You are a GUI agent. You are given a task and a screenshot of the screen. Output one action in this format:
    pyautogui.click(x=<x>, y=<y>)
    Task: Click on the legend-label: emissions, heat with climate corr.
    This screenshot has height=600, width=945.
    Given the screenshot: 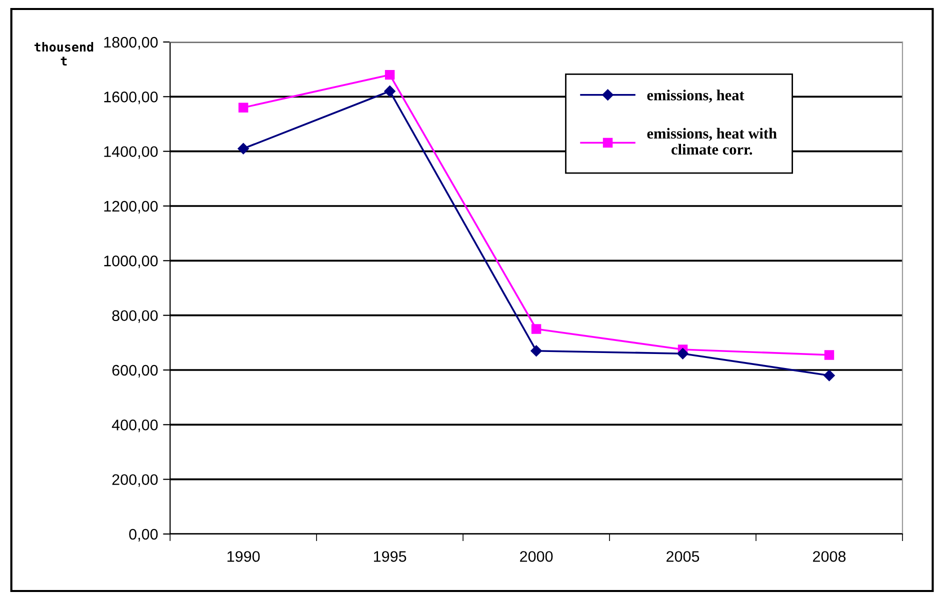 What is the action you would take?
    pyautogui.click(x=712, y=141)
    